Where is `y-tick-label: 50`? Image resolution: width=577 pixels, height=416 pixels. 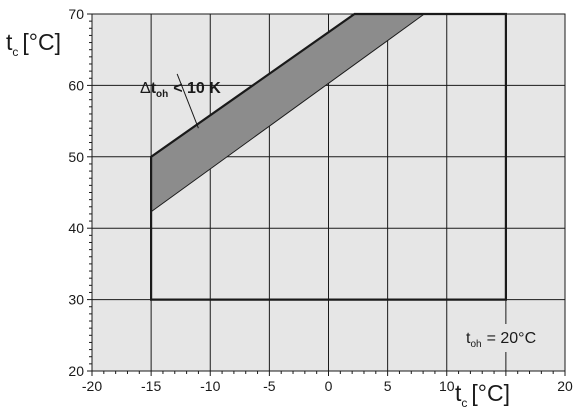 y-tick-label: 50 is located at coordinates (76, 157).